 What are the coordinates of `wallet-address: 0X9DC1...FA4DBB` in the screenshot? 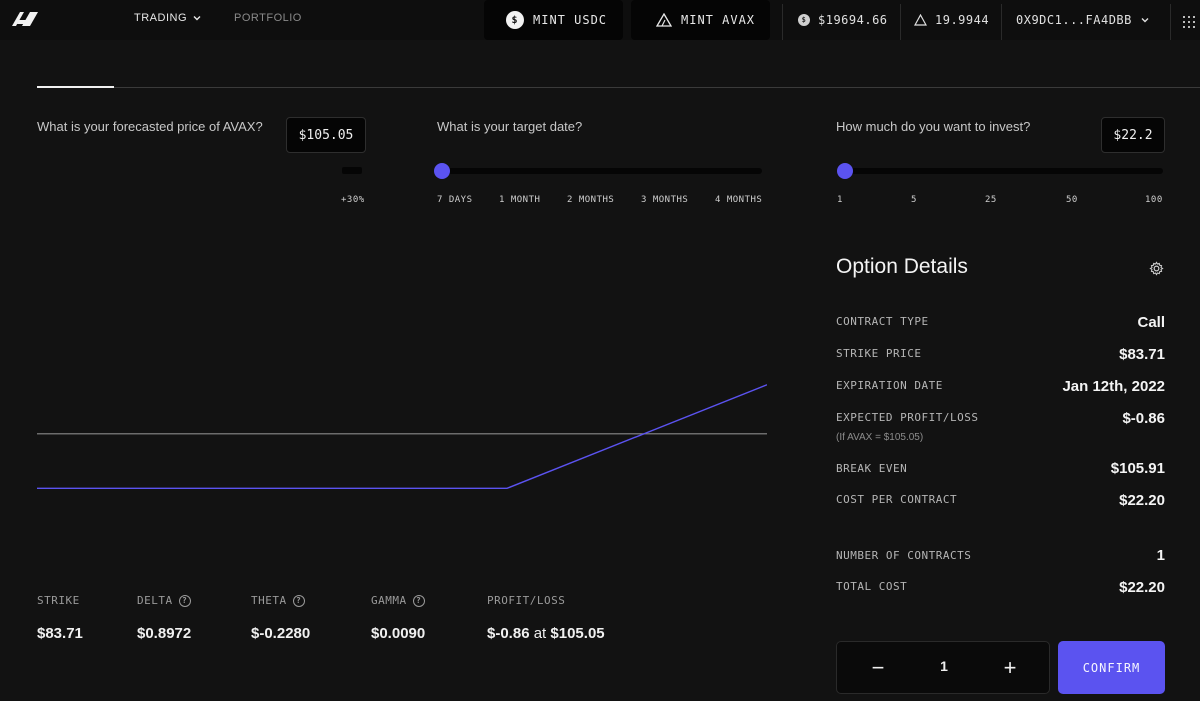 It's located at (1074, 20).